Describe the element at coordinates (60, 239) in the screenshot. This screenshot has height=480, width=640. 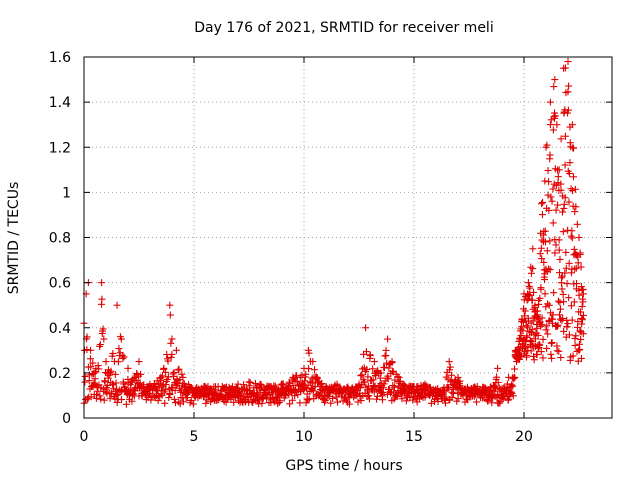
I see `y-tick-label: 0.8` at that location.